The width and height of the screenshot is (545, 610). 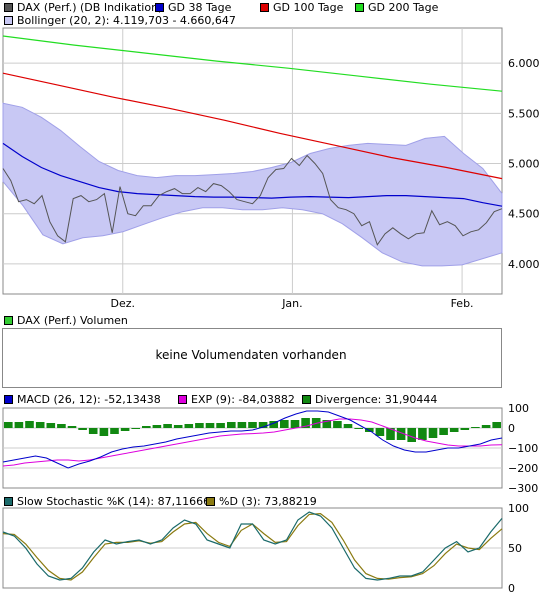 I want to click on no-volume-data-message: keine Volumendaten vorhanden, so click(x=251, y=355).